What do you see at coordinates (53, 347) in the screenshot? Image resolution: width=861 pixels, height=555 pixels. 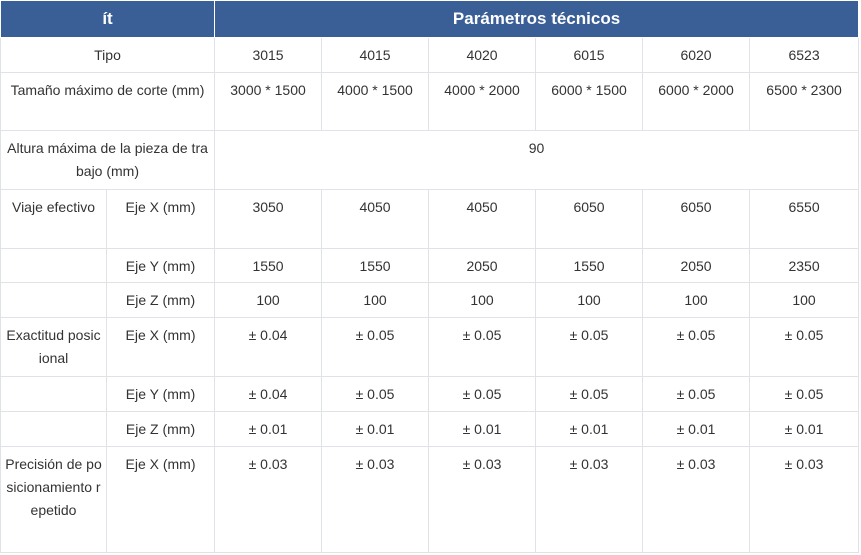 I see `accuracy-group-label: Exactitud posicional` at bounding box center [53, 347].